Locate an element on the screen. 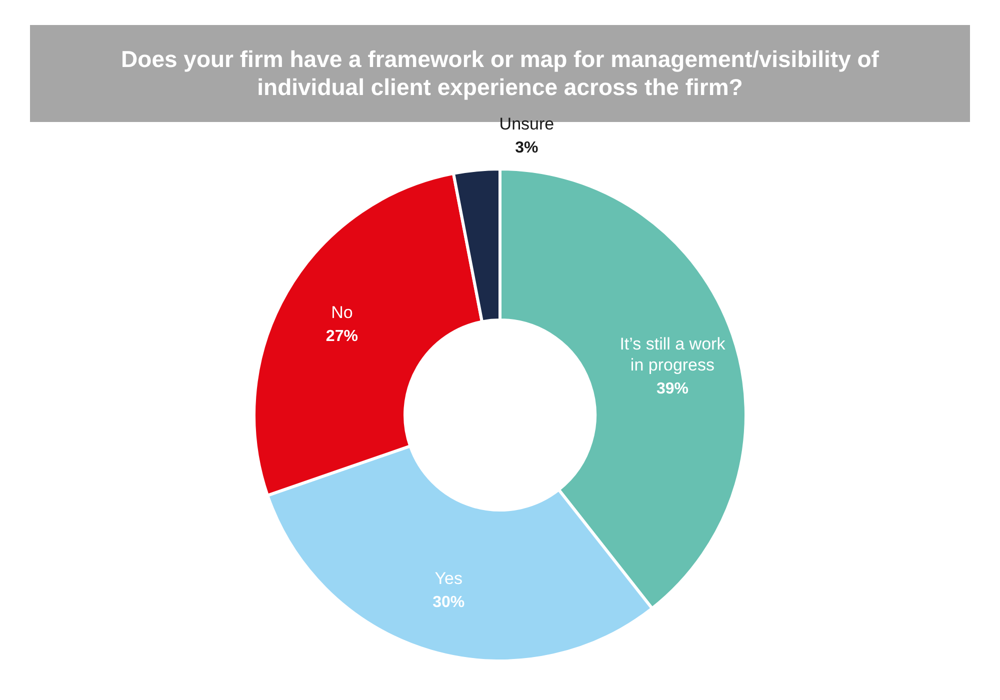  data-label: 39% is located at coordinates (672, 389).